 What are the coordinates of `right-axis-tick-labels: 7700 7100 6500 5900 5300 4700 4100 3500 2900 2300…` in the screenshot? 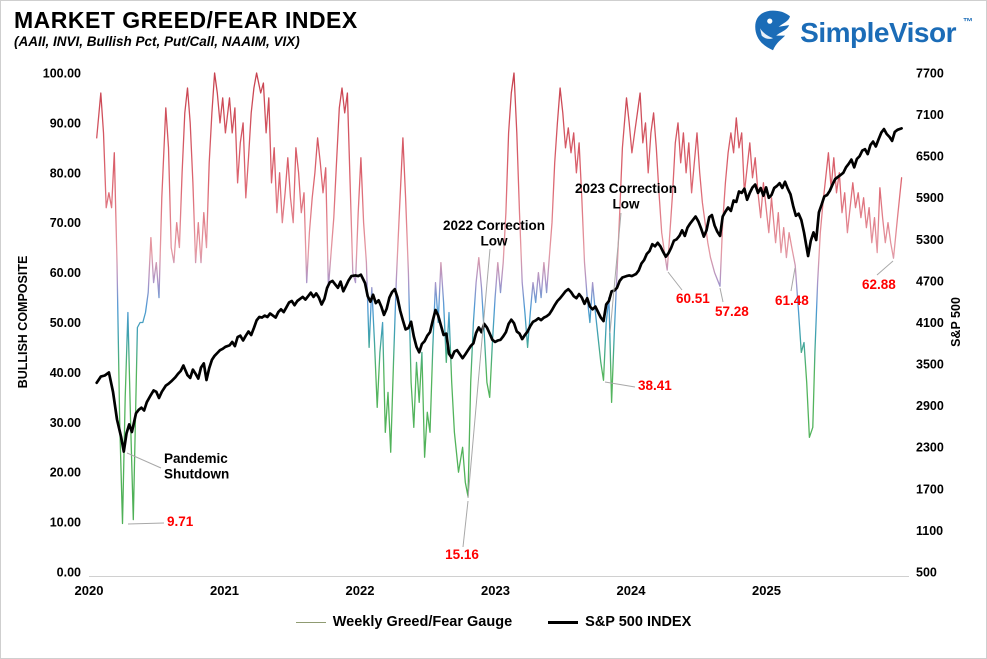 It's located at (930, 323).